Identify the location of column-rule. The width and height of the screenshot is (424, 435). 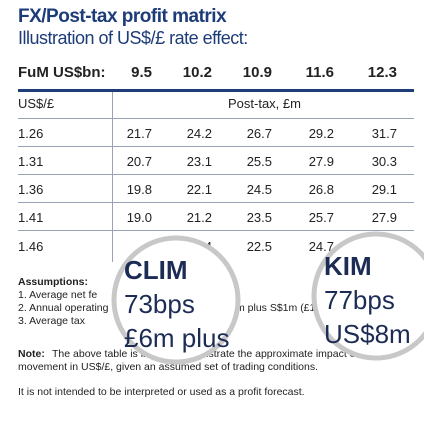
(112, 177).